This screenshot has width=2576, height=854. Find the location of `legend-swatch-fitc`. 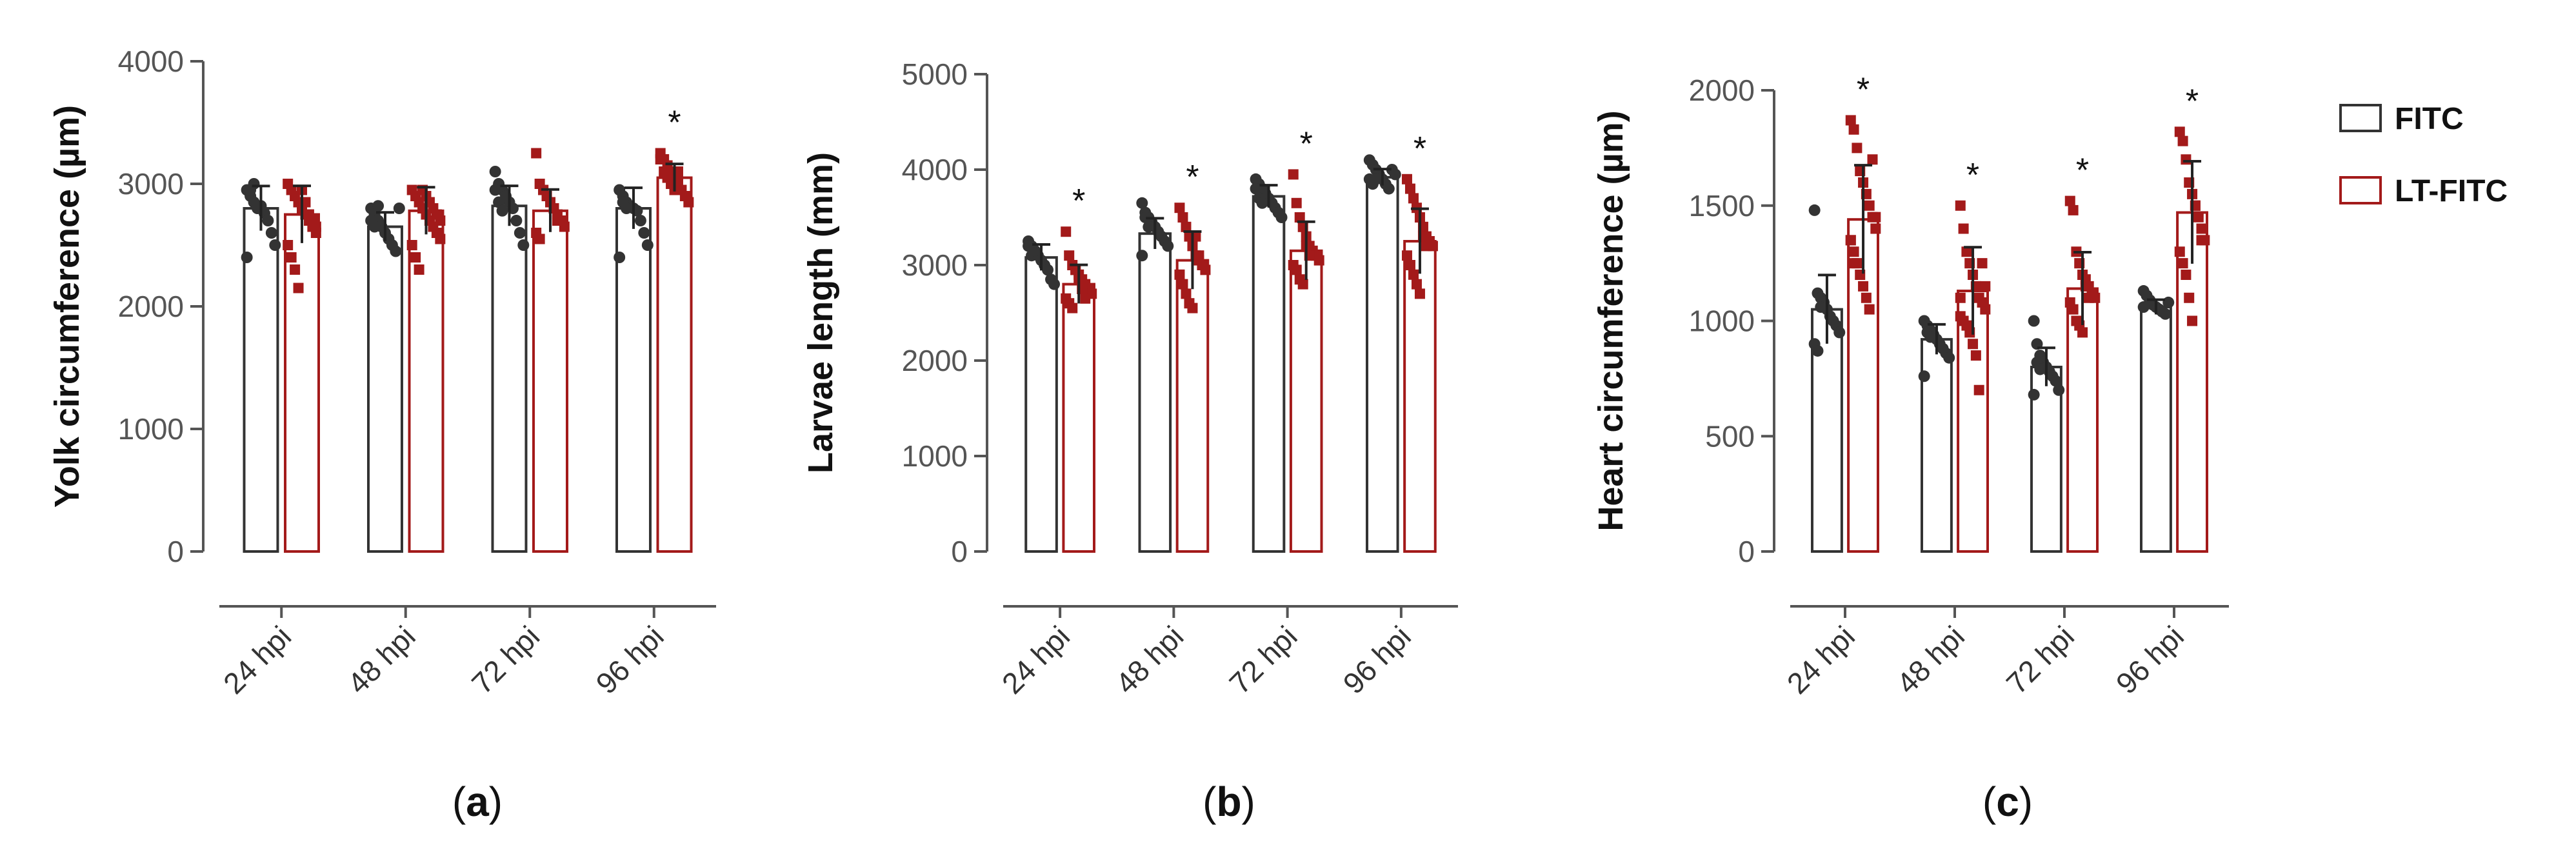

legend-swatch-fitc is located at coordinates (2360, 118).